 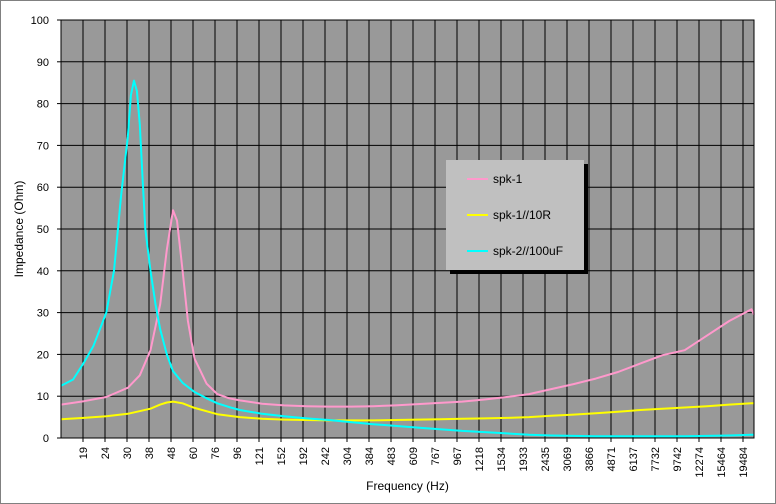 What do you see at coordinates (348, 456) in the screenshot?
I see `x-tick-label: 304` at bounding box center [348, 456].